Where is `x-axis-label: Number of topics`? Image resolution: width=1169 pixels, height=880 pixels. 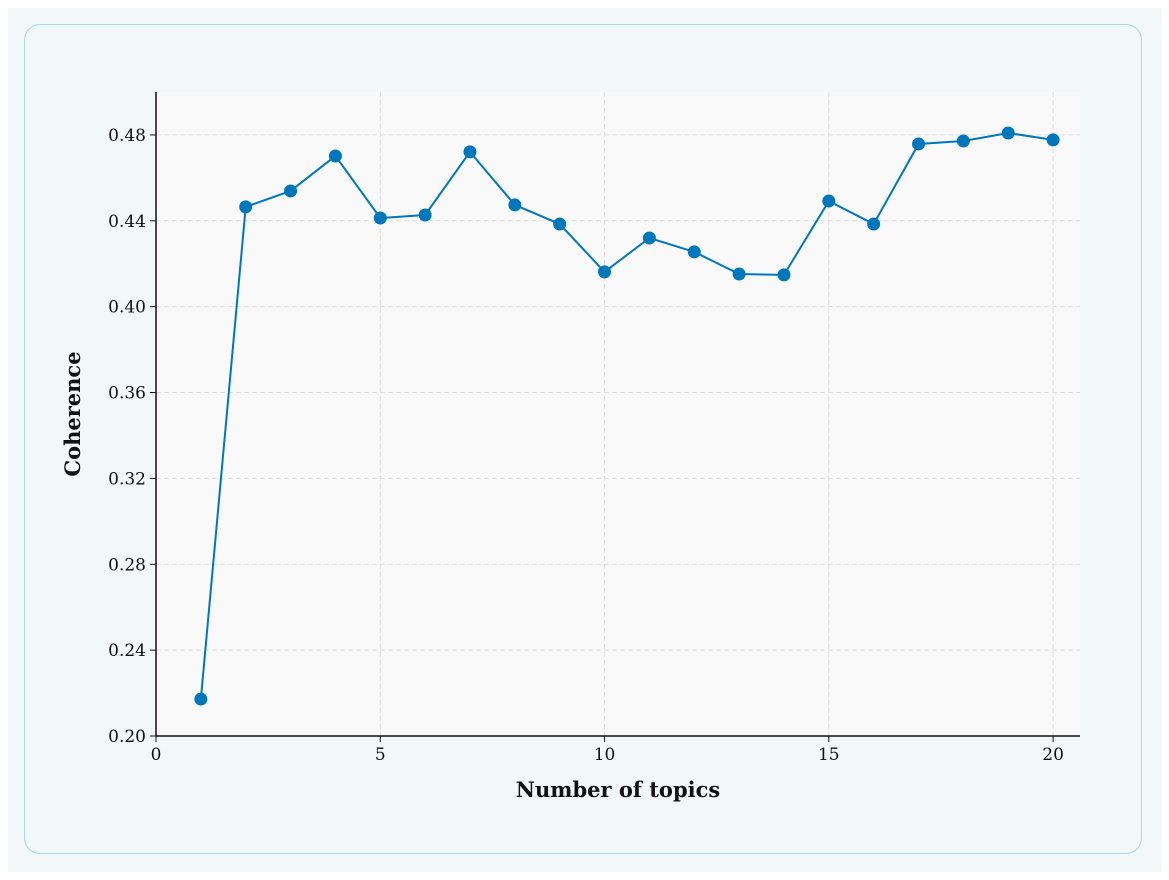 x-axis-label: Number of topics is located at coordinates (618, 789).